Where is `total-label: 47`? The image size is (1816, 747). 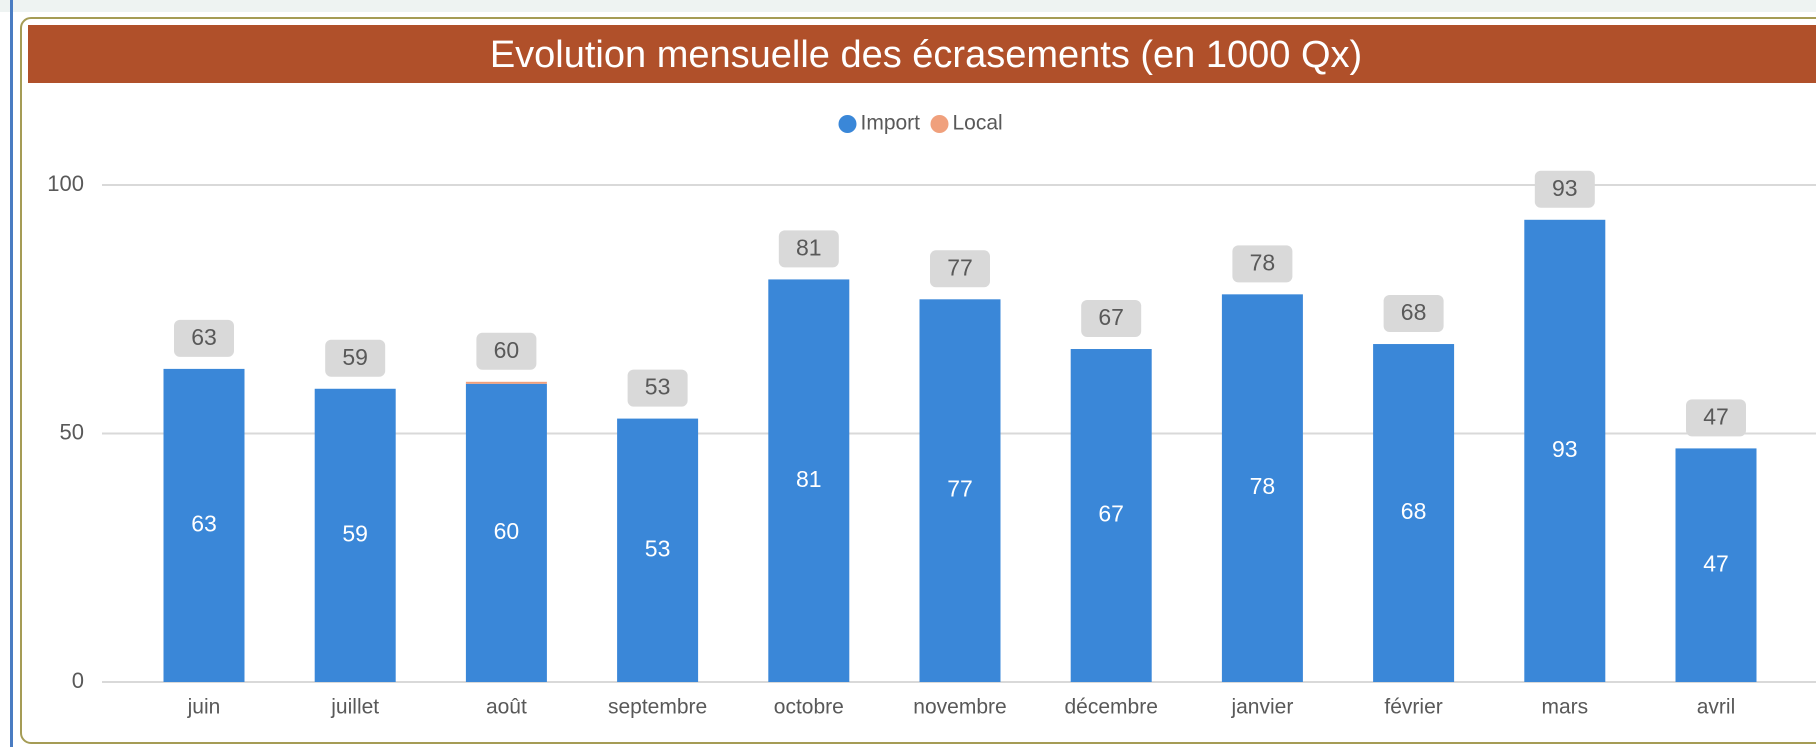
total-label: 47 is located at coordinates (1716, 416).